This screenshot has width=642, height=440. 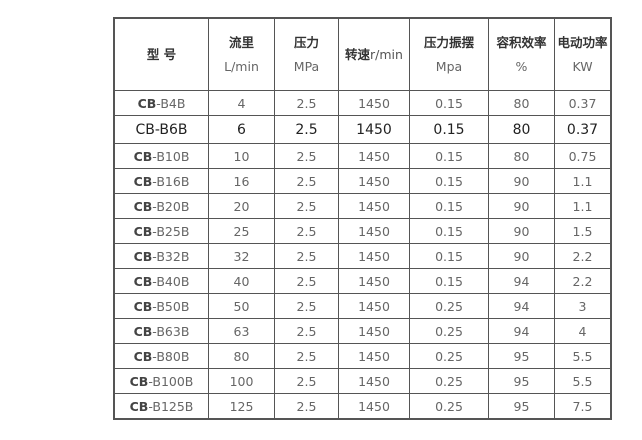 What do you see at coordinates (161, 231) in the screenshot?
I see `cell-model: CB-B25B` at bounding box center [161, 231].